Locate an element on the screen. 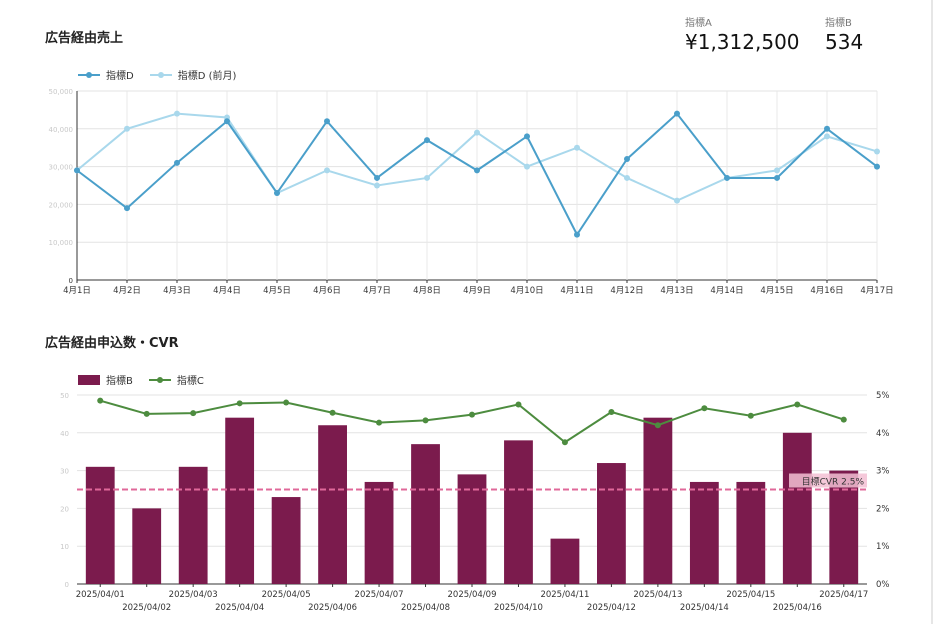  y-tick-label: 40,000 is located at coordinates (61, 130).